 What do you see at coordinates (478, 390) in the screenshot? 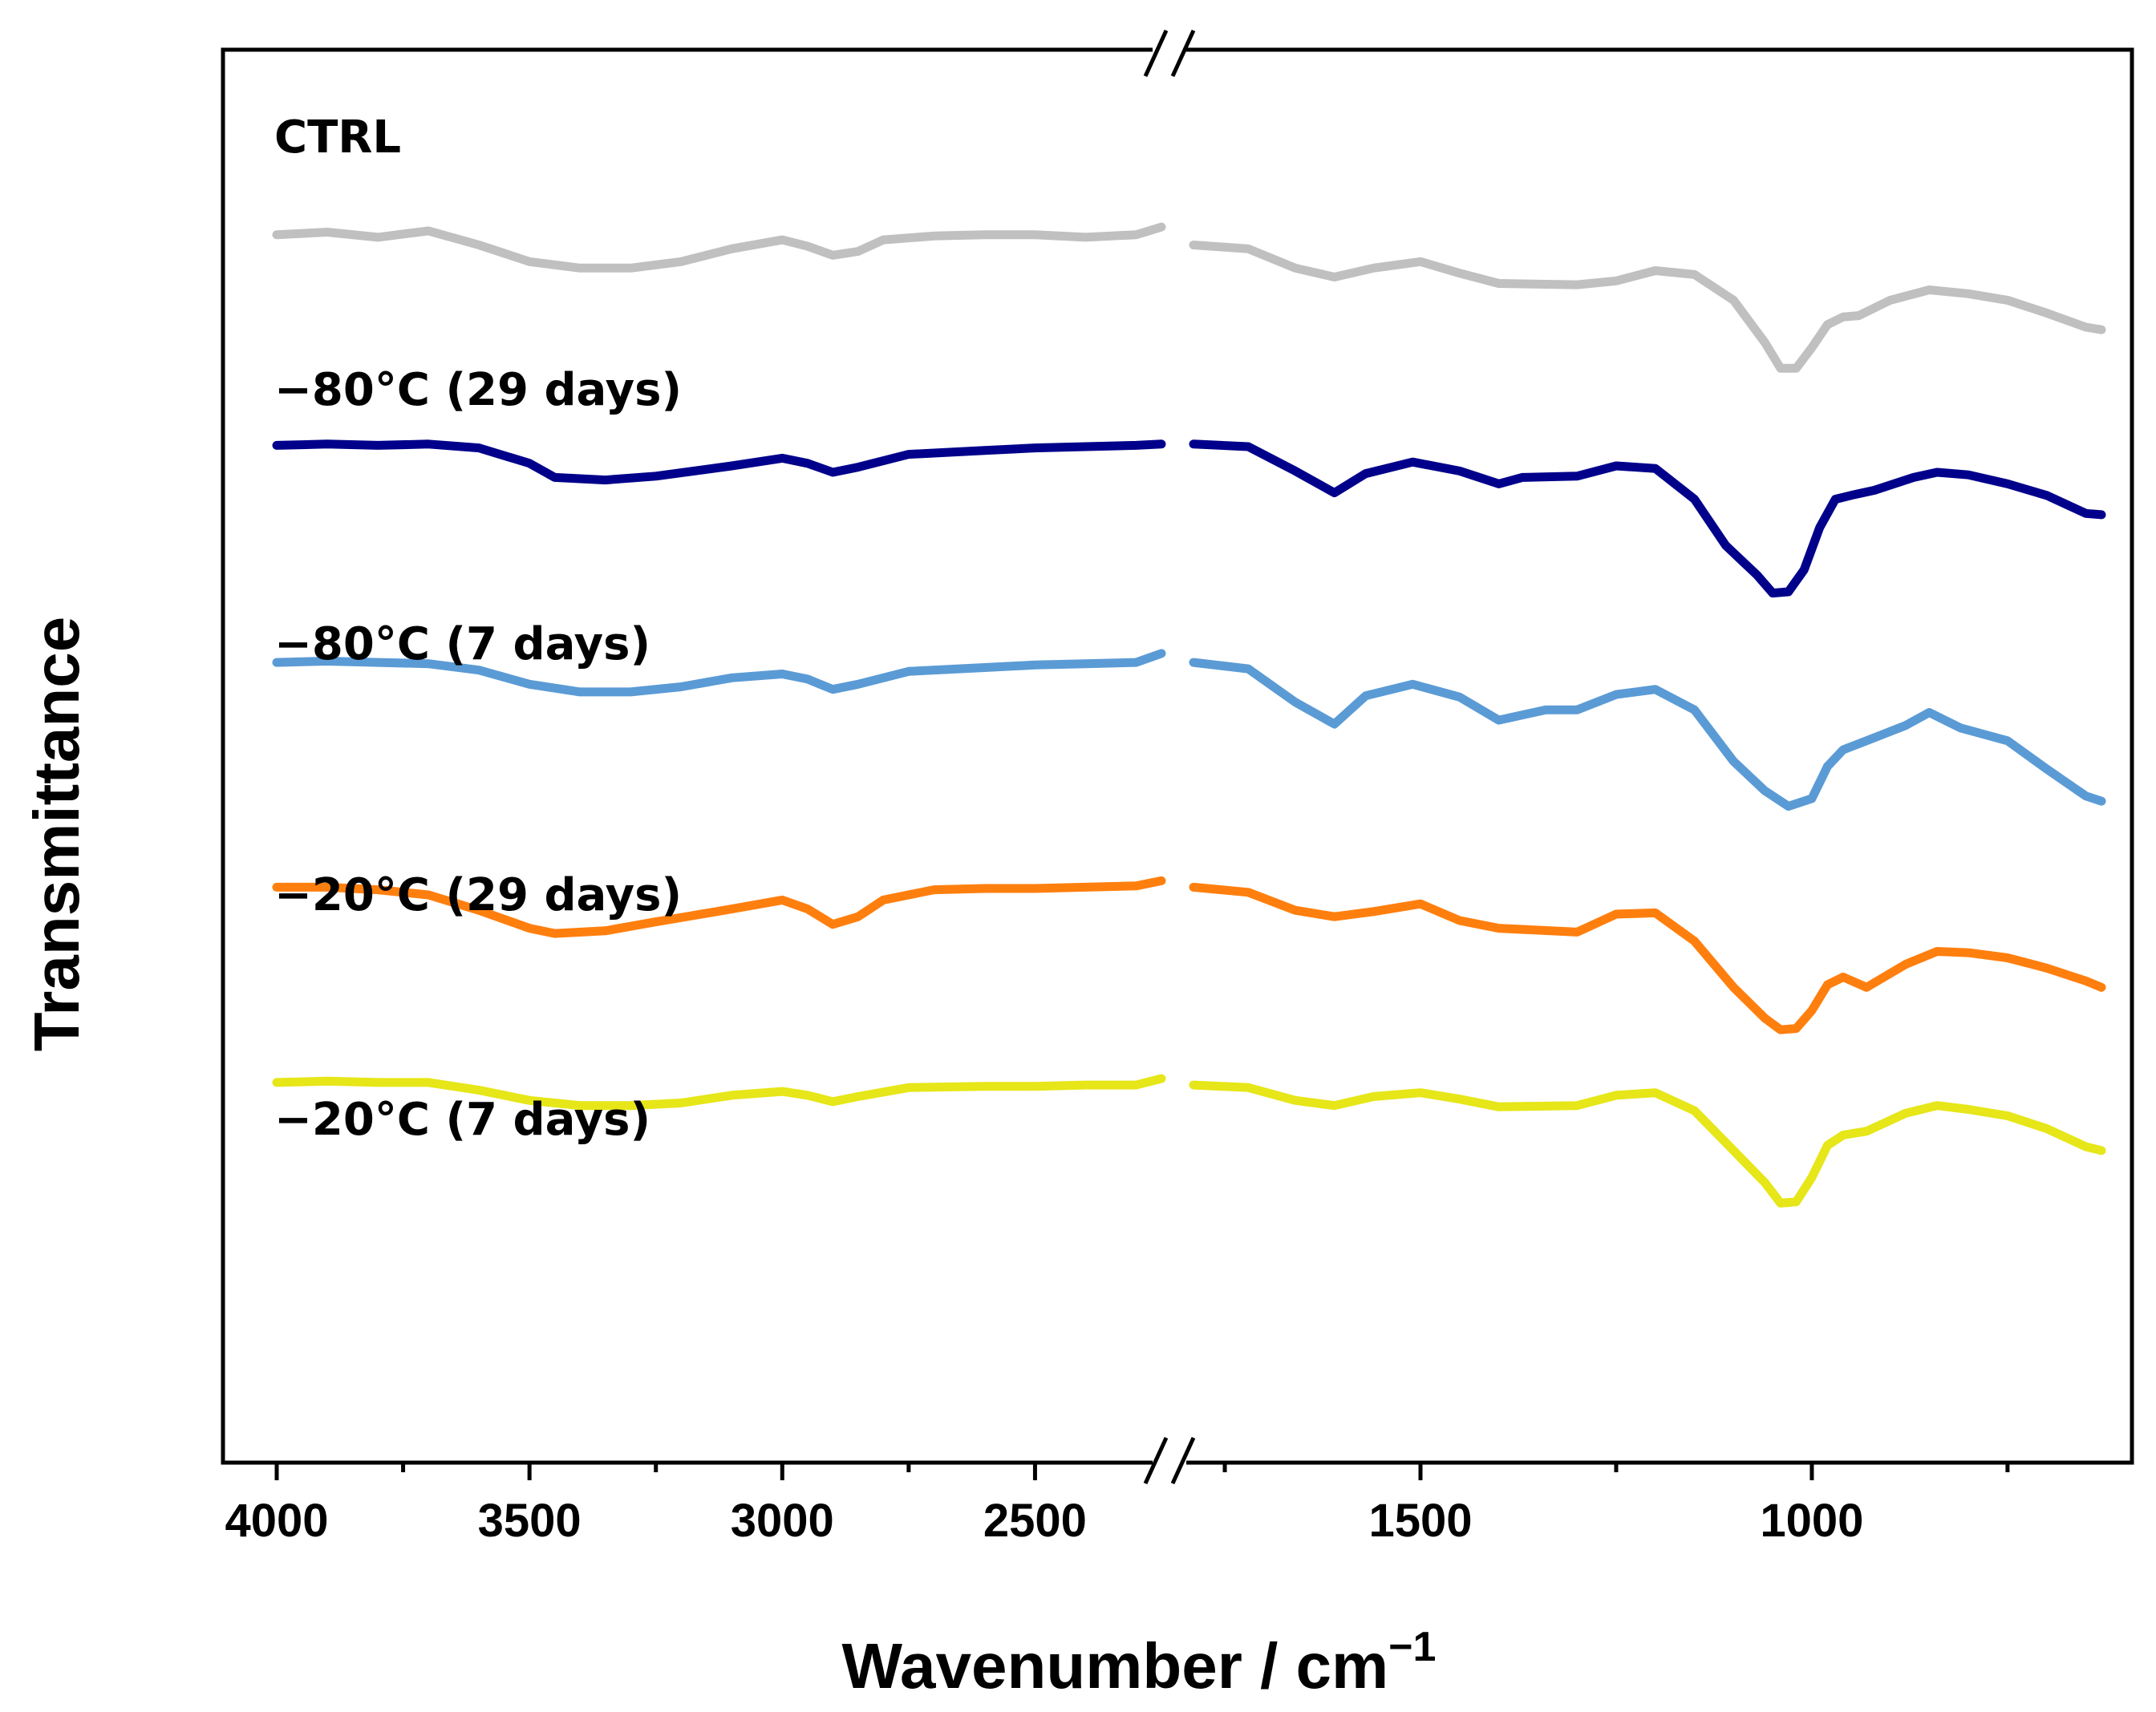
I see `series-label-minus80-29days: −80°C (29 days)` at bounding box center [478, 390].